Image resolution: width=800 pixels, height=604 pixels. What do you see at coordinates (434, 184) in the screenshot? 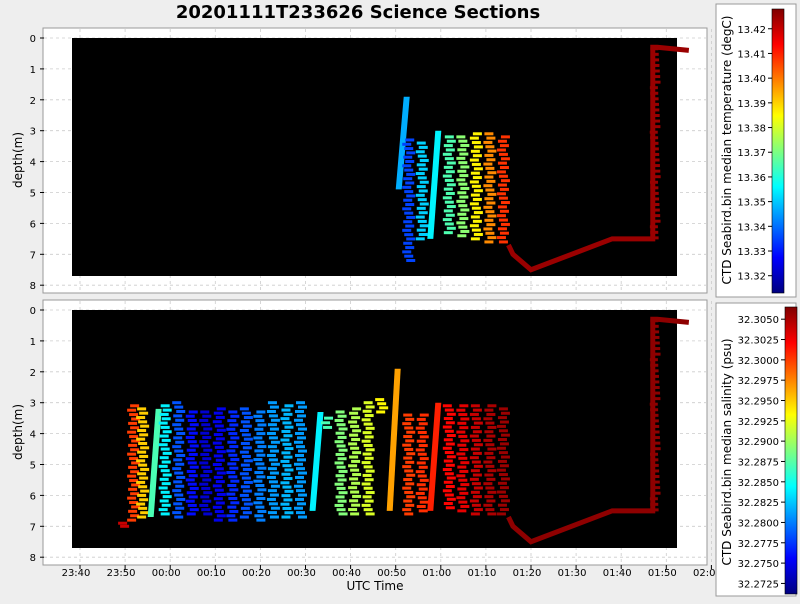
I see `profile-cast` at bounding box center [434, 184].